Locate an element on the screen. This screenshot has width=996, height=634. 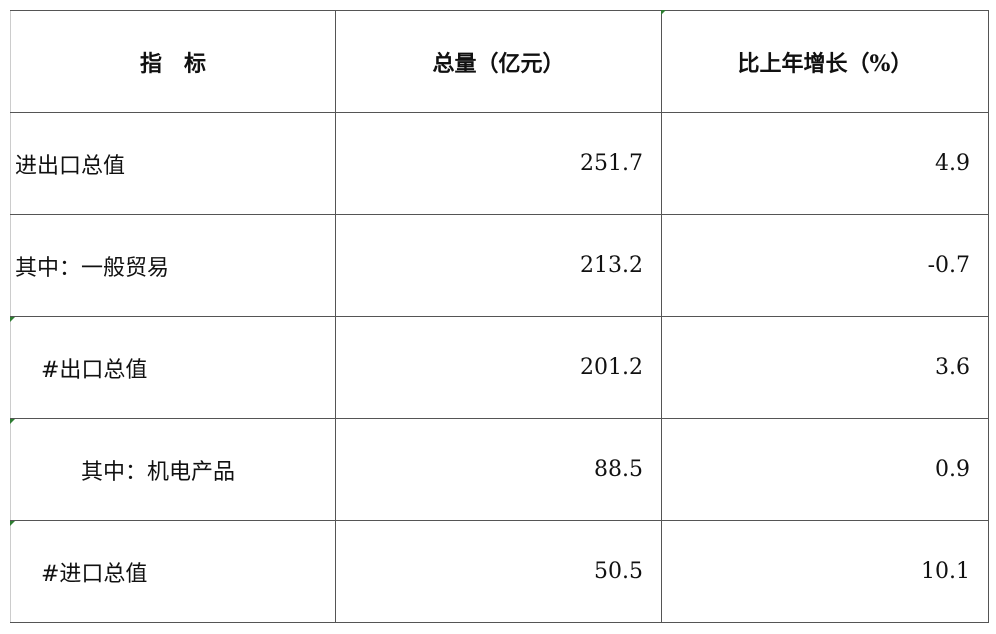
total-cell: 50.5 is located at coordinates (498, 571).